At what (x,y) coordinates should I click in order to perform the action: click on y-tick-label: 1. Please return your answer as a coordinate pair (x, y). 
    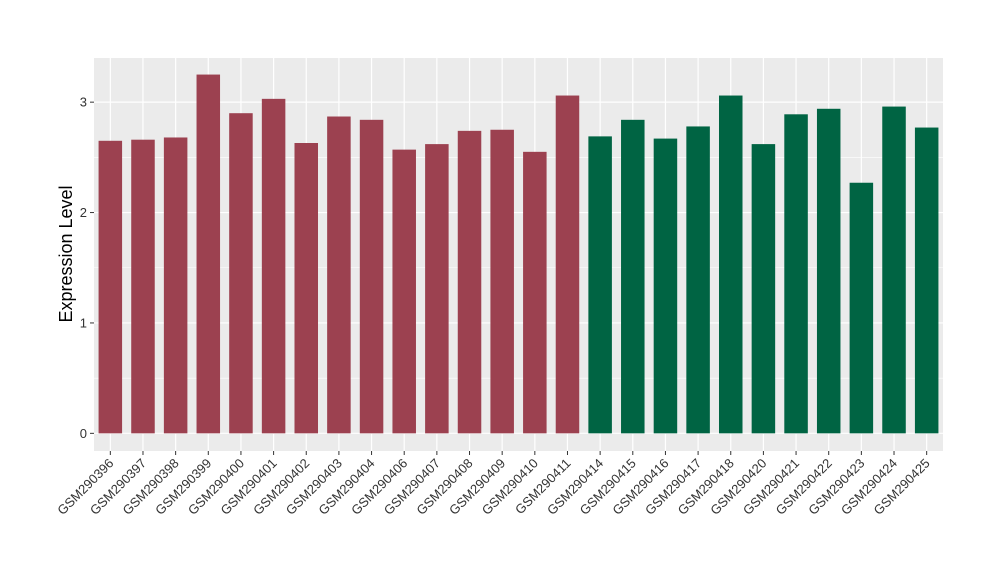
    Looking at the image, I should click on (83, 322).